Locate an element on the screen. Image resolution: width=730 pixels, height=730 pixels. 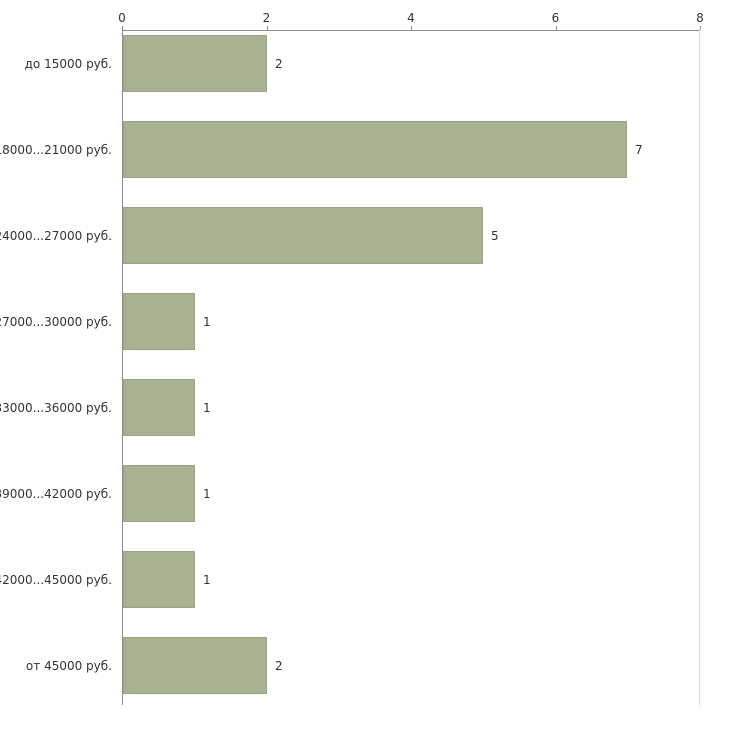
category-label: до 15000 руб. is located at coordinates (68, 63).